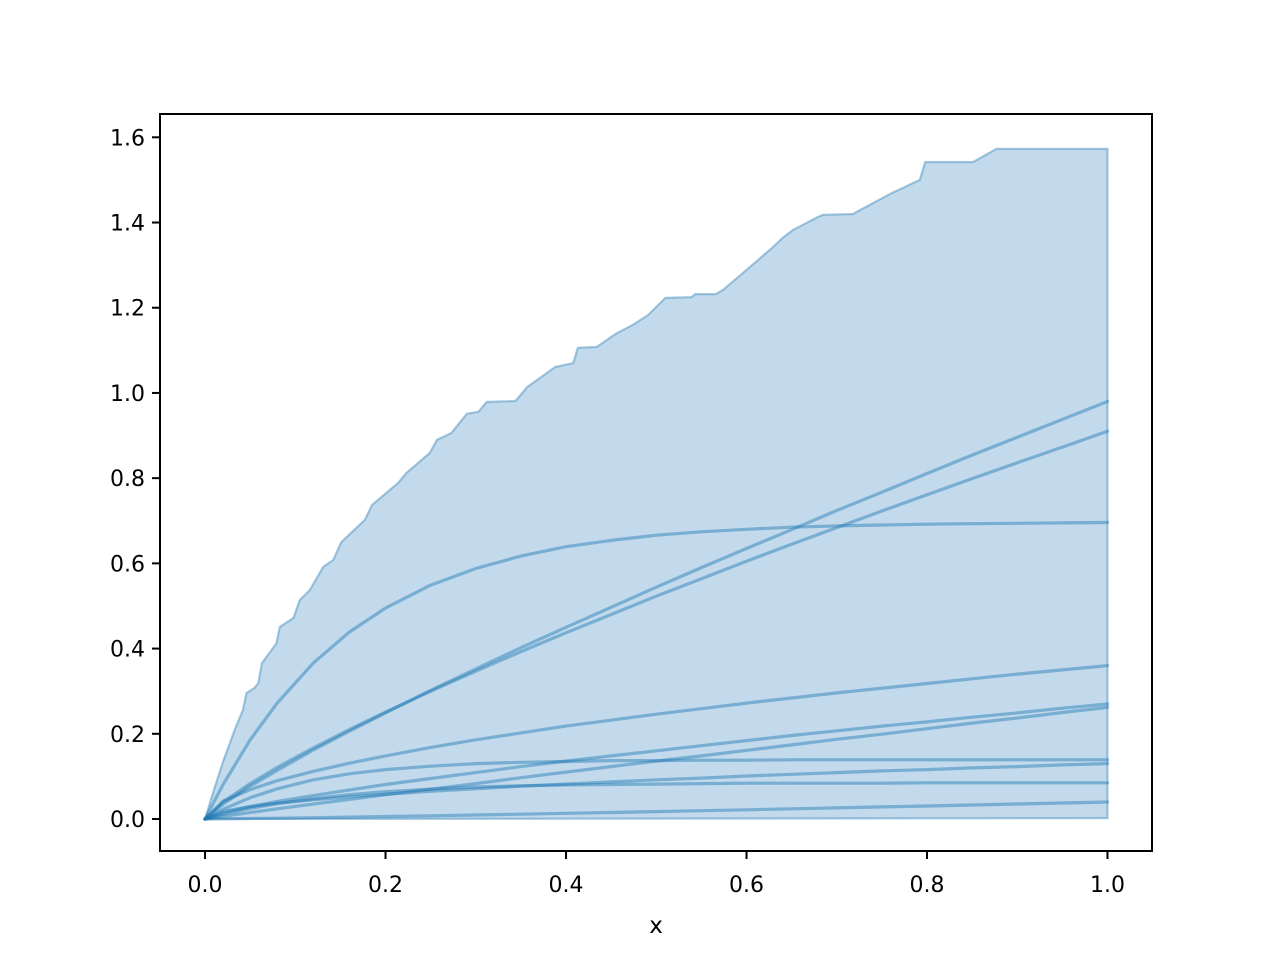  What do you see at coordinates (127, 138) in the screenshot?
I see `y-tick-label: 1.6` at bounding box center [127, 138].